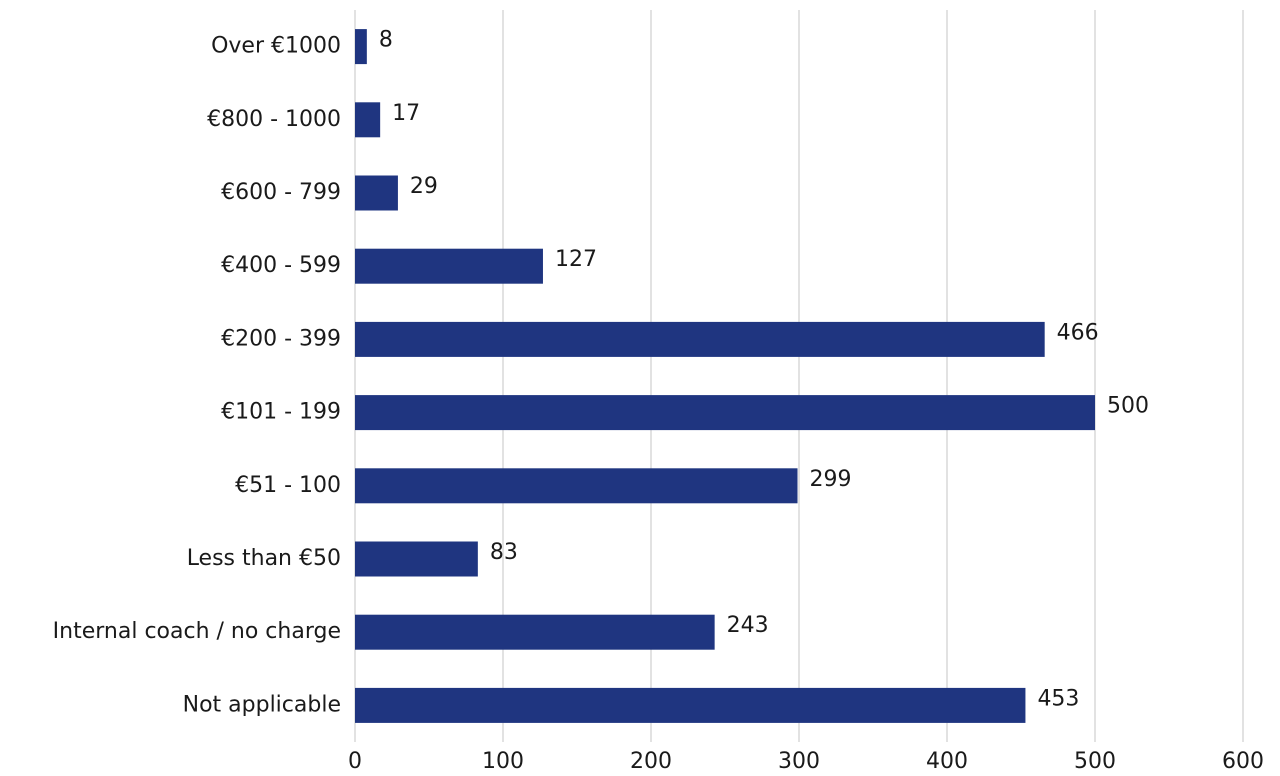  Describe the element at coordinates (424, 186) in the screenshot. I see `data-label: 29` at that location.